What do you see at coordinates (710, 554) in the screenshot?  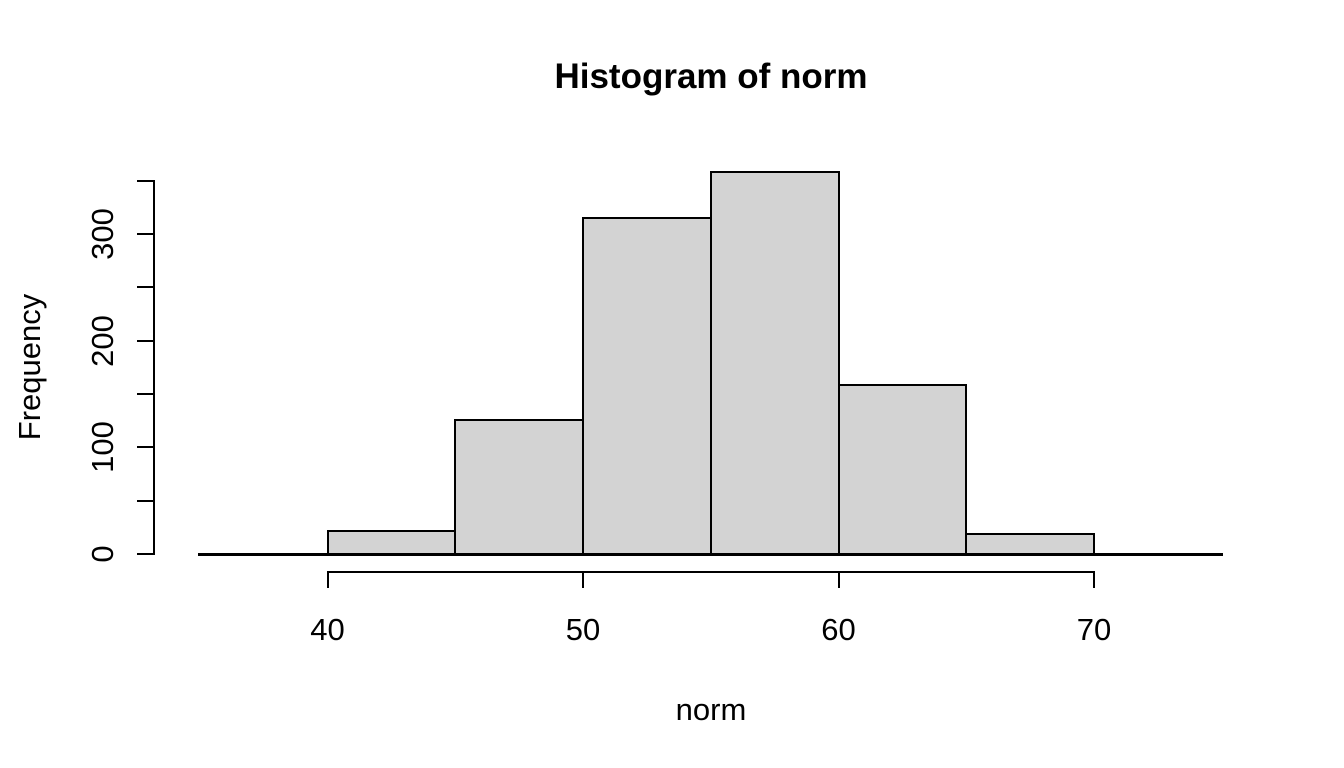 I see `zero-baseline` at bounding box center [710, 554].